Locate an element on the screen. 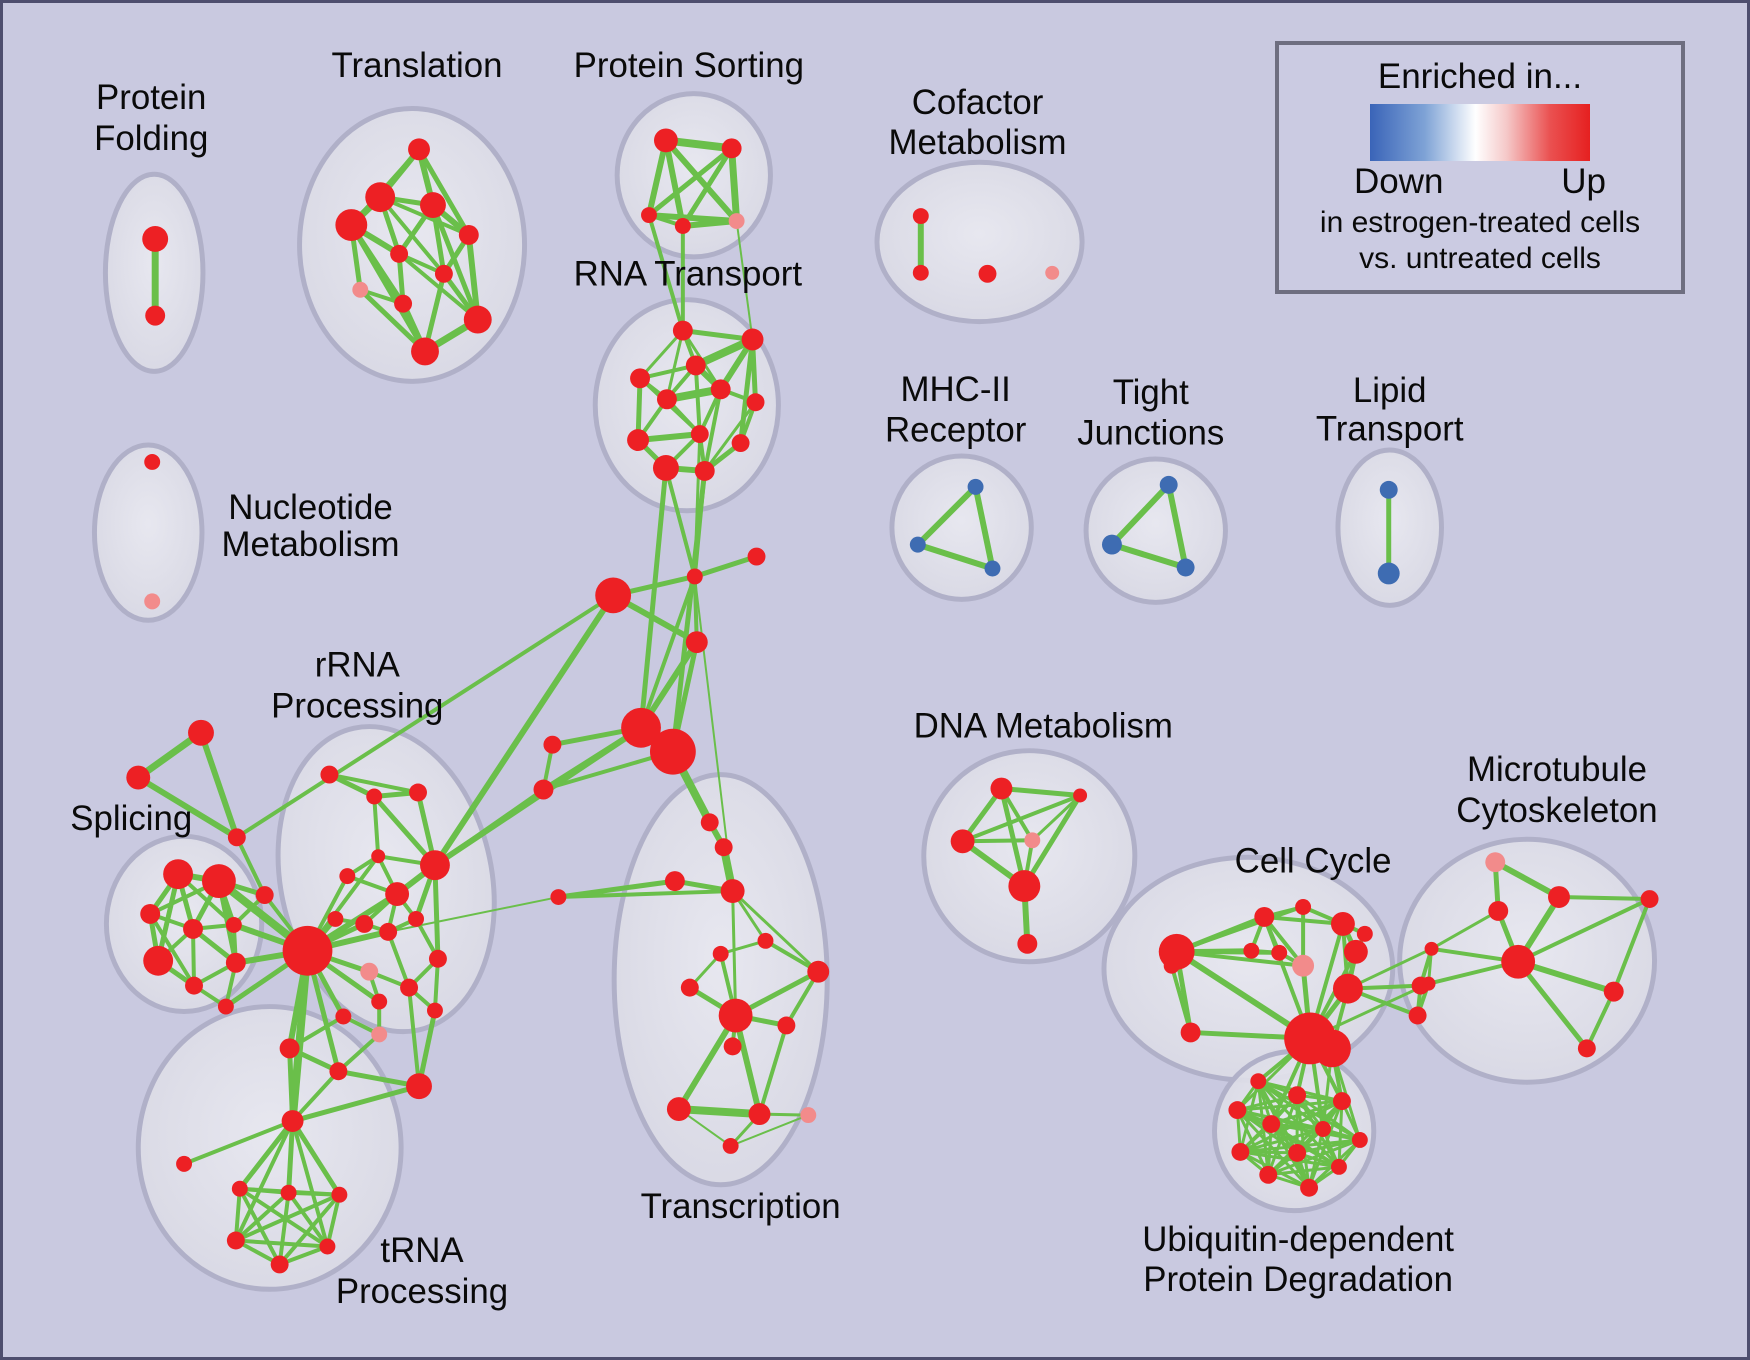 The image size is (1750, 1360). cluster-label-protein-folding: Folding is located at coordinates (151, 138).